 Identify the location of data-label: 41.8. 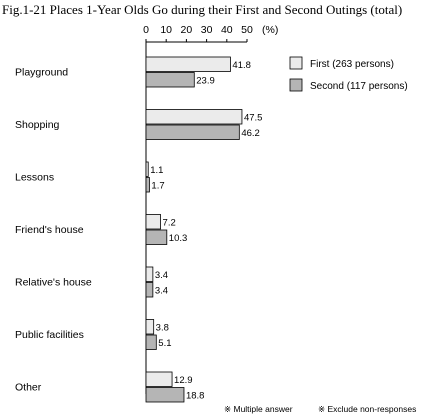
(241, 65).